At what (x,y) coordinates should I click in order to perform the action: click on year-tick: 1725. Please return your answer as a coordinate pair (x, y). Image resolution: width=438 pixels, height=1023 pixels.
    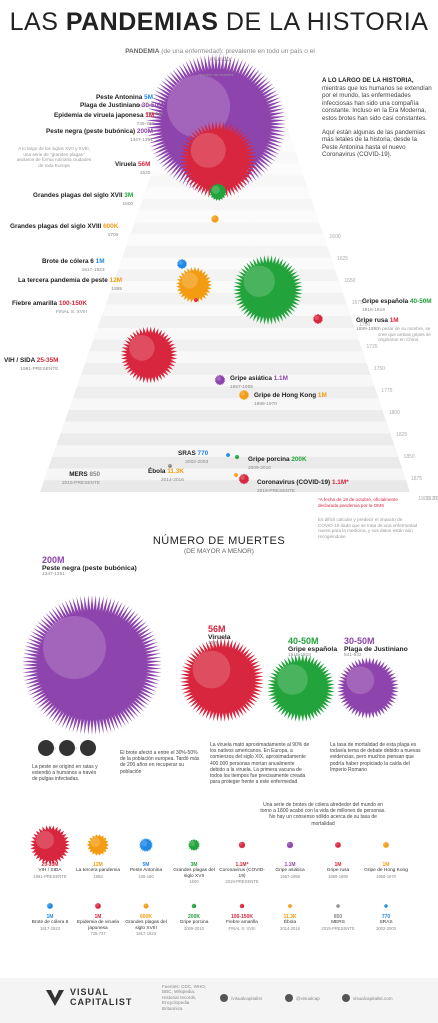
    Looking at the image, I should click on (372, 347).